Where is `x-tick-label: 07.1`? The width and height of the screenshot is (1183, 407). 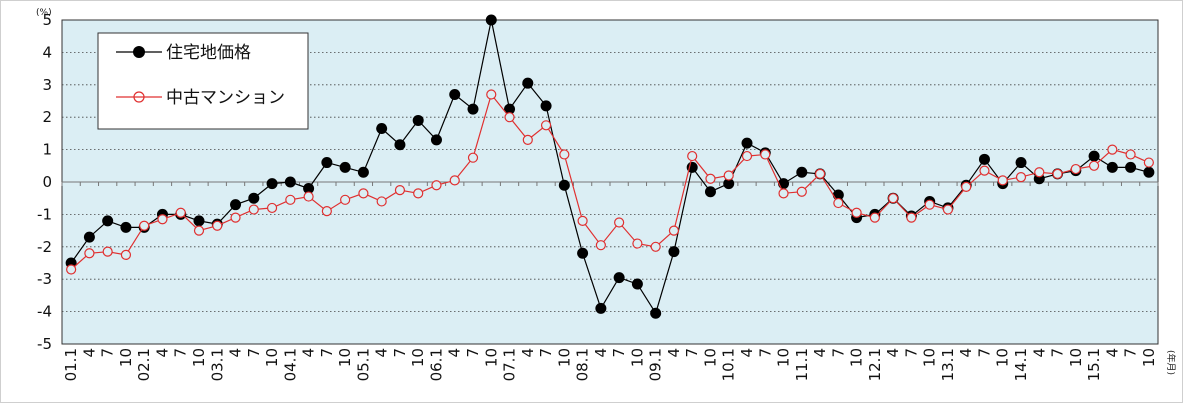 x-tick-label: 07.1 is located at coordinates (510, 364).